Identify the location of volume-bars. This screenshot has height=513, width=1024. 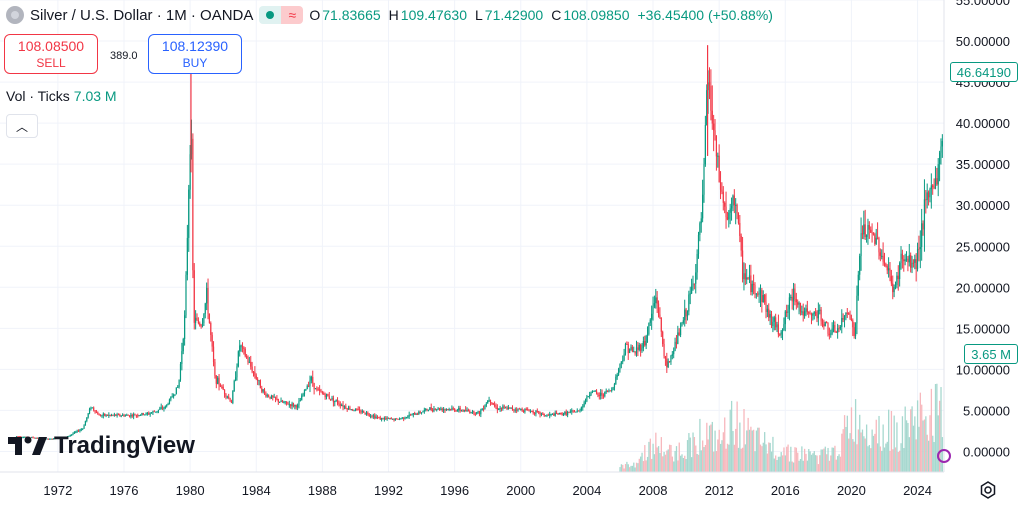
(781, 427).